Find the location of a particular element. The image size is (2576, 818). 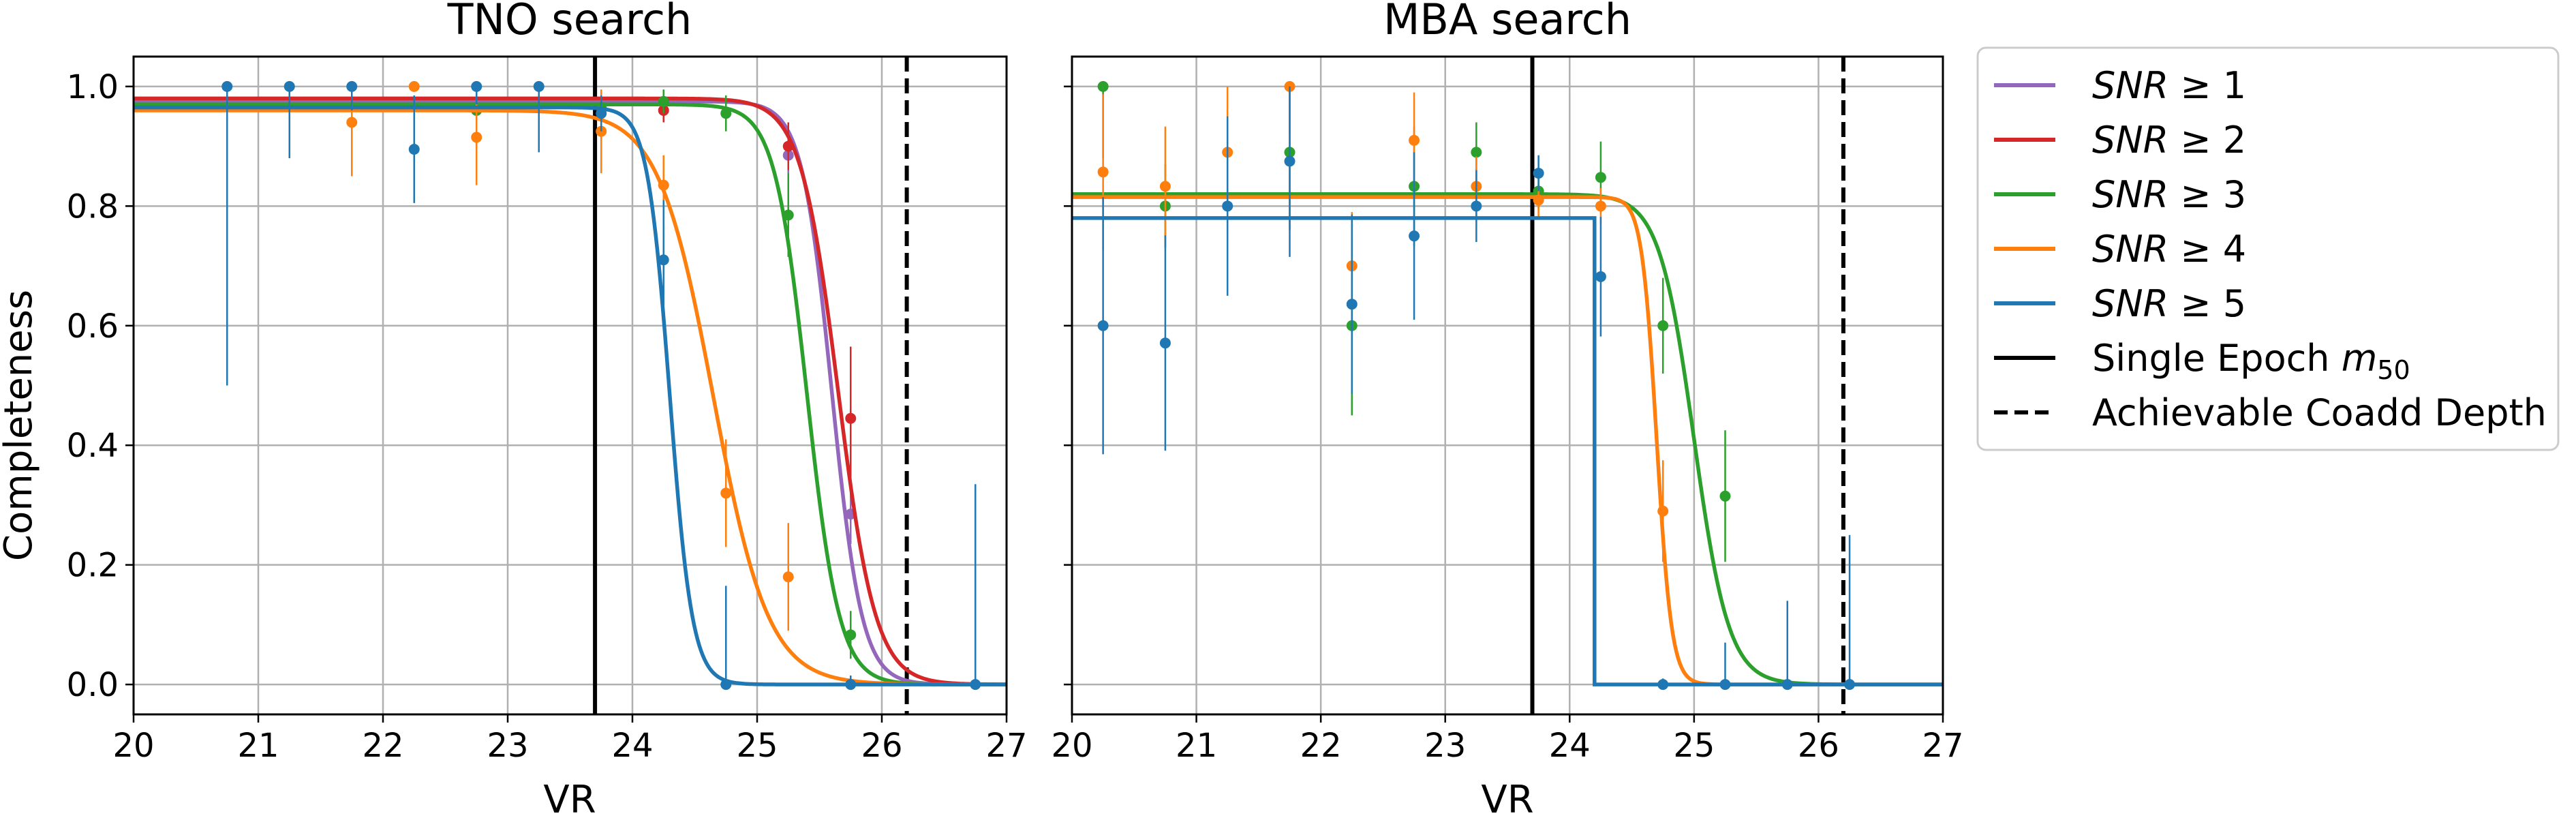

legend-label: SNR ≥ 5 is located at coordinates (2169, 303).